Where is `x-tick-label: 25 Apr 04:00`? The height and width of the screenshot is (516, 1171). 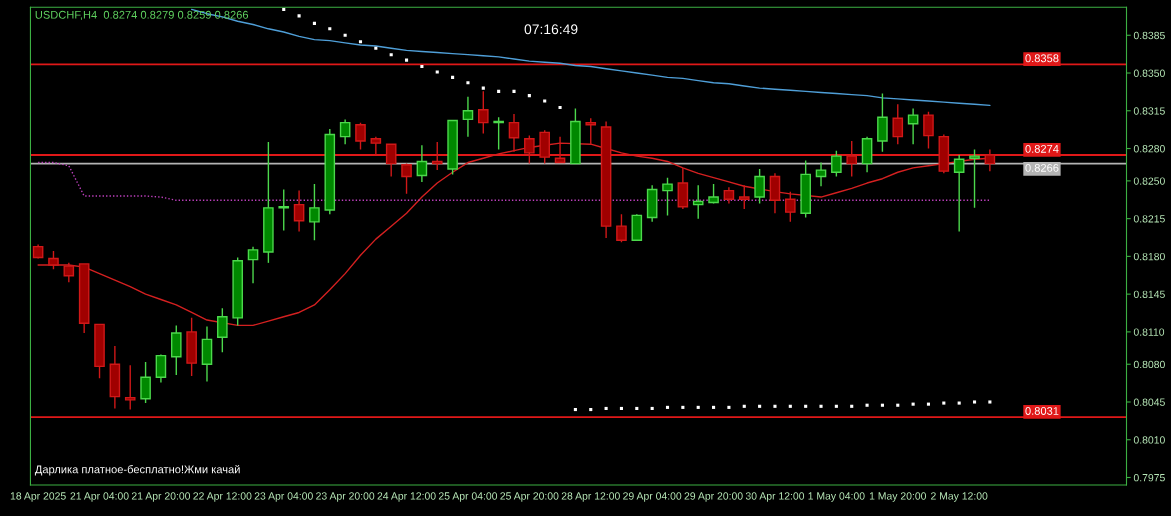
x-tick-label: 25 Apr 04:00 is located at coordinates (468, 497).